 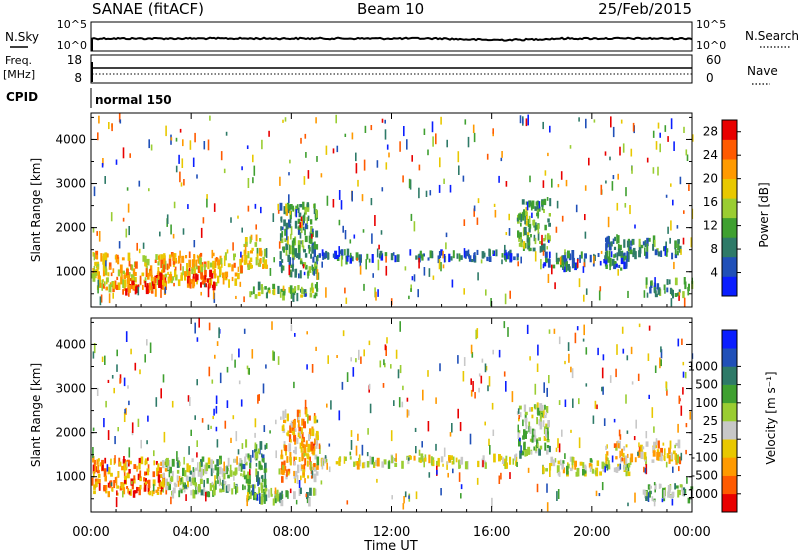 What do you see at coordinates (291, 532) in the screenshot?
I see `x-tick-label: 08:00` at bounding box center [291, 532].